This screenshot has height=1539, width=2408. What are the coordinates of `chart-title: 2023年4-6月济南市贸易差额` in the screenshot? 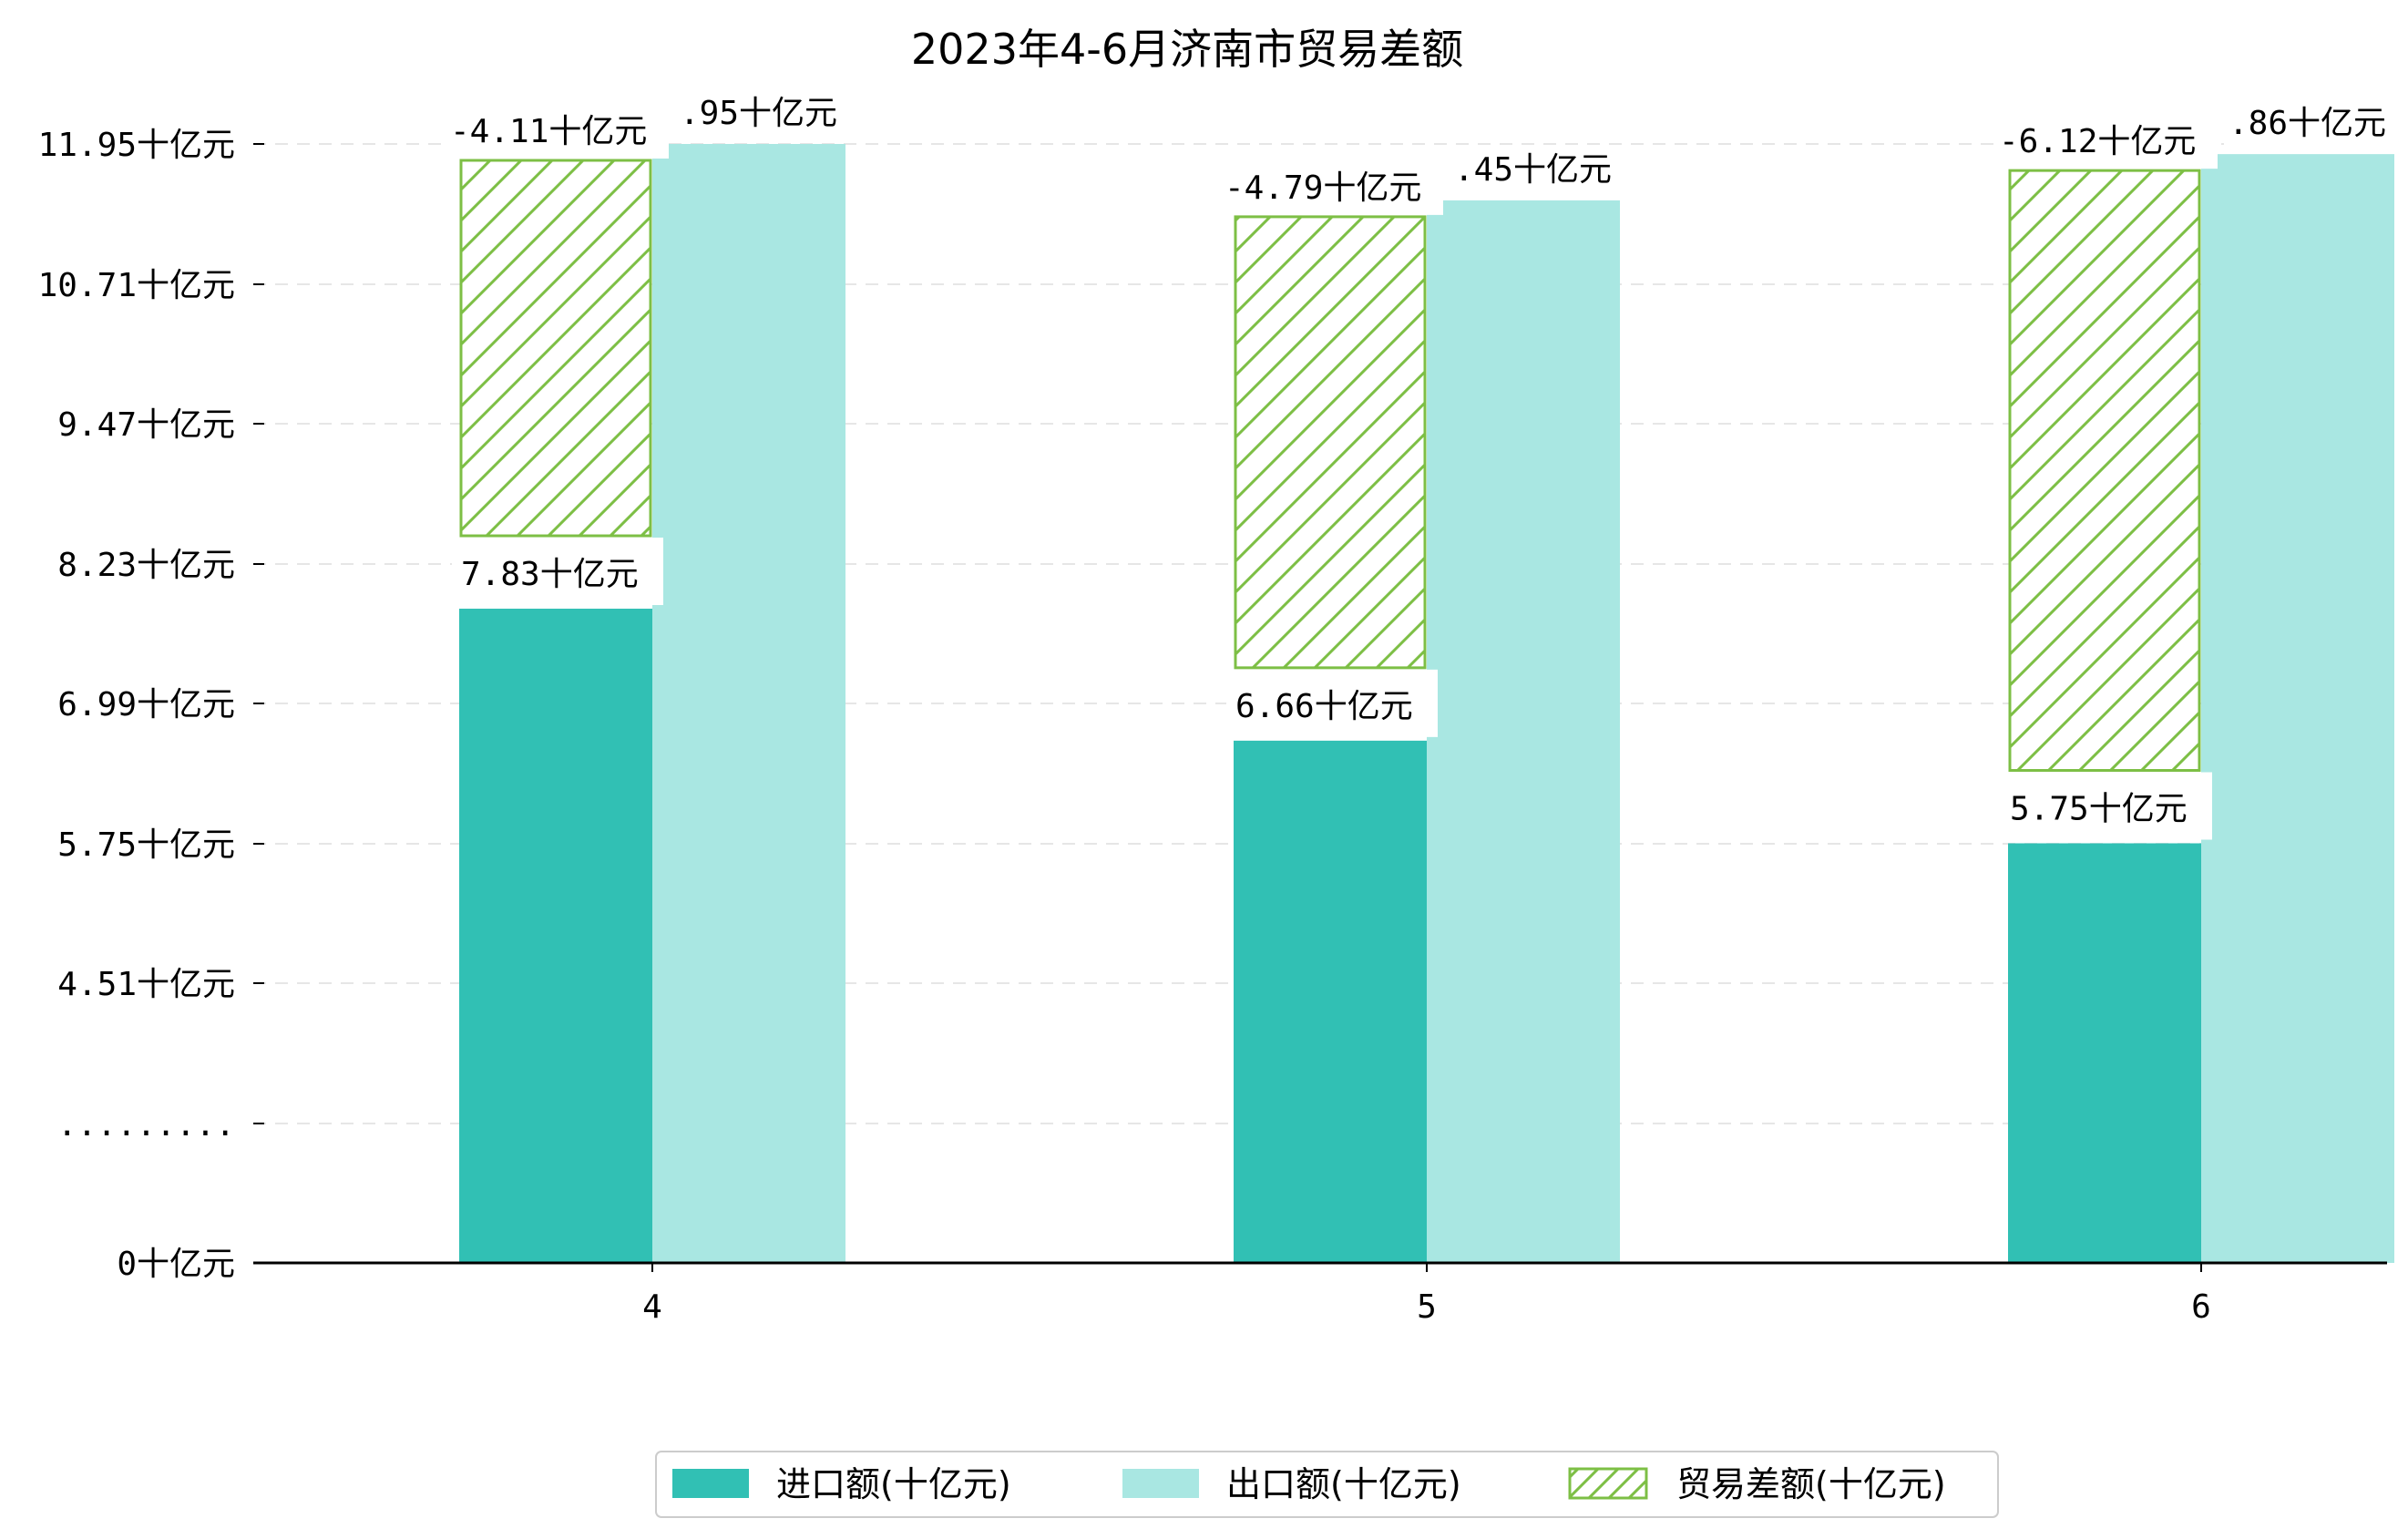 It's located at (1187, 49).